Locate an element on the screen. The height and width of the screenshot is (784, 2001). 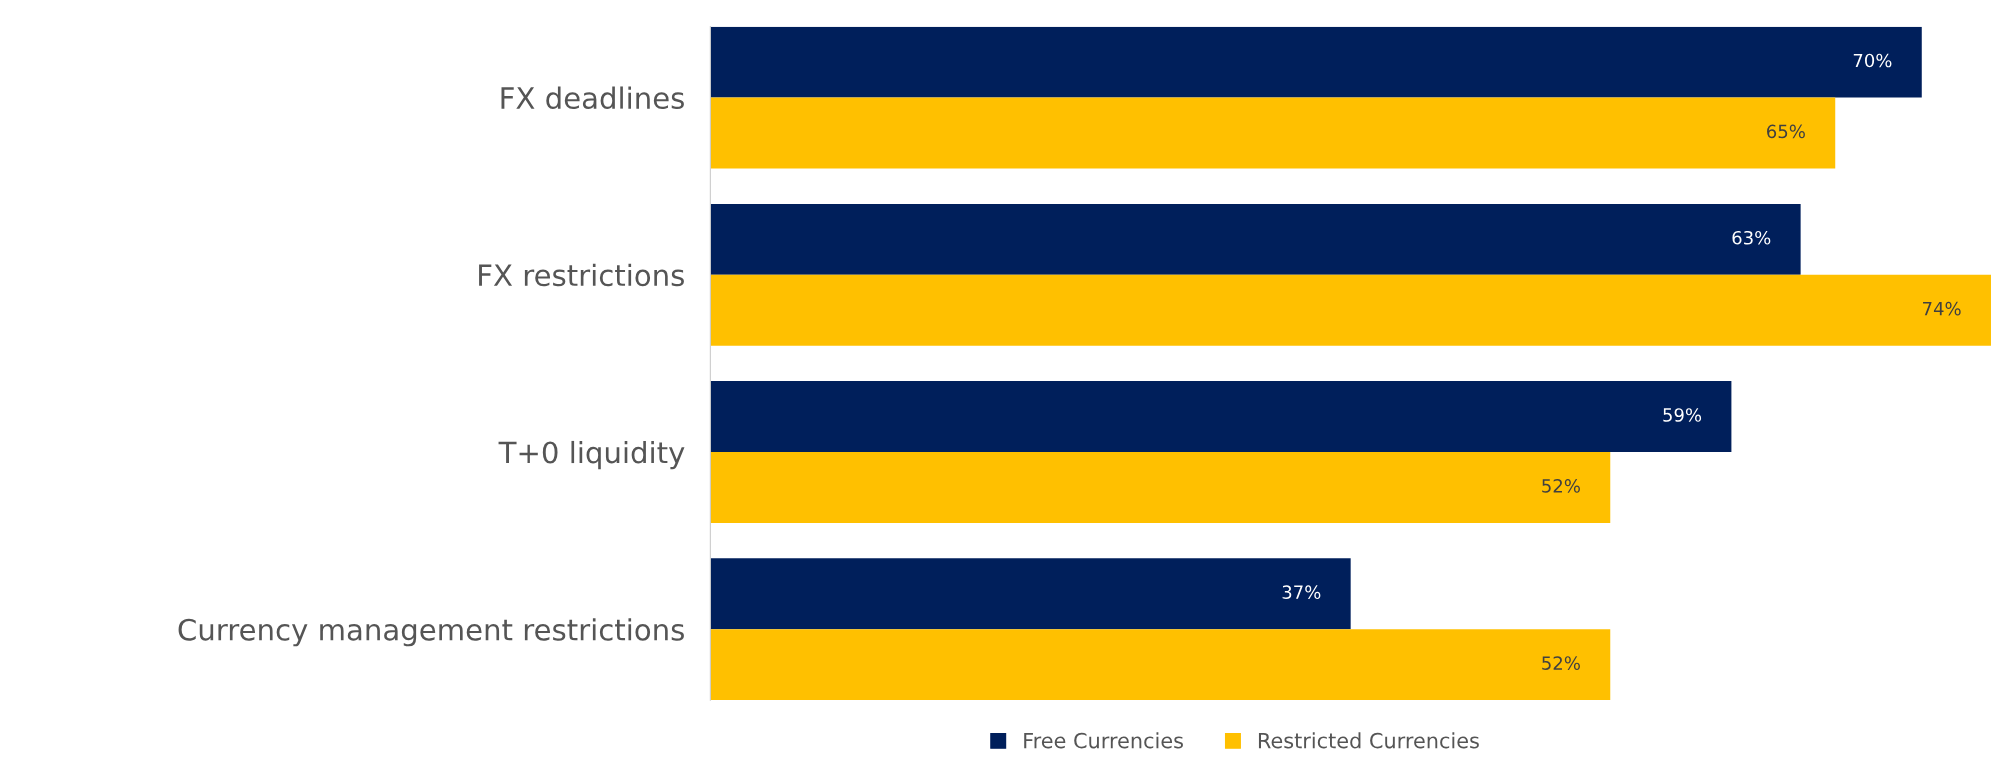
data-label: 70% is located at coordinates (1872, 60).